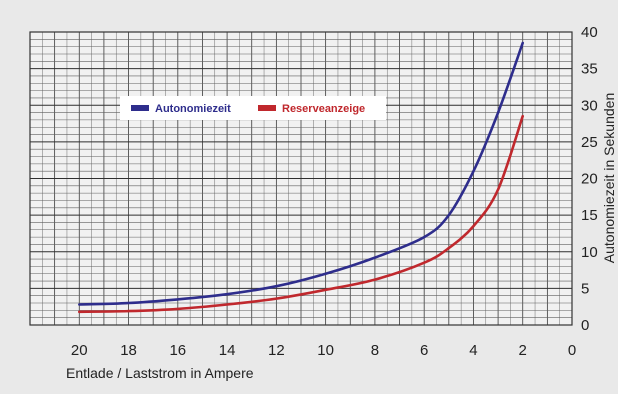  What do you see at coordinates (375, 350) in the screenshot?
I see `x-tick-label: 8` at bounding box center [375, 350].